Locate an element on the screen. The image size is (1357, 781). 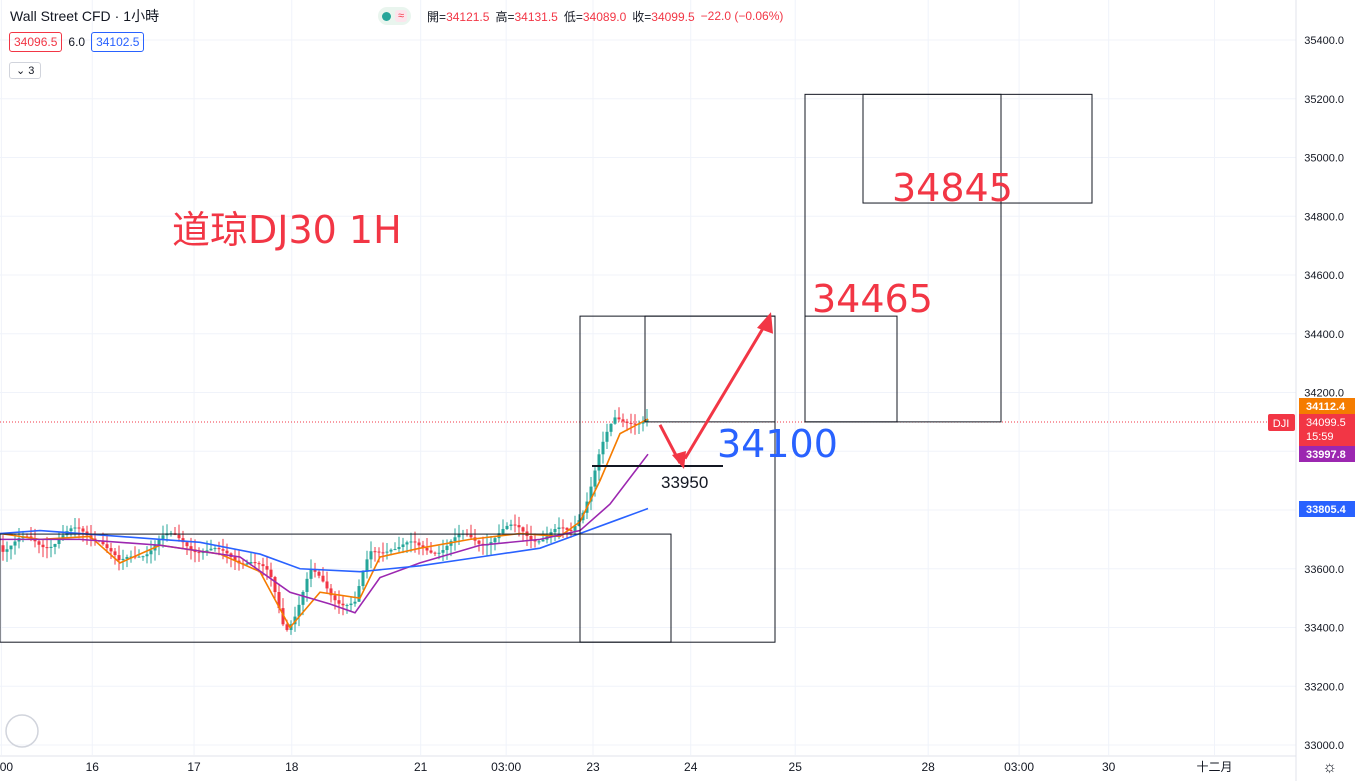
x-tick-label: 25 is located at coordinates (796, 767).